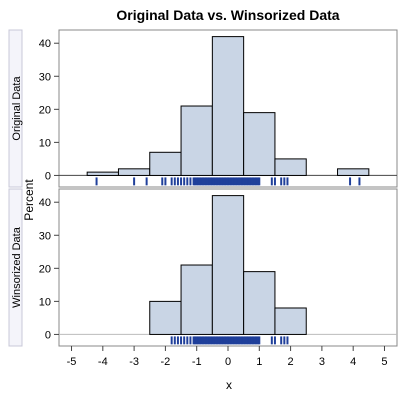  What do you see at coordinates (134, 362) in the screenshot?
I see `x-tick-label: -3` at bounding box center [134, 362].